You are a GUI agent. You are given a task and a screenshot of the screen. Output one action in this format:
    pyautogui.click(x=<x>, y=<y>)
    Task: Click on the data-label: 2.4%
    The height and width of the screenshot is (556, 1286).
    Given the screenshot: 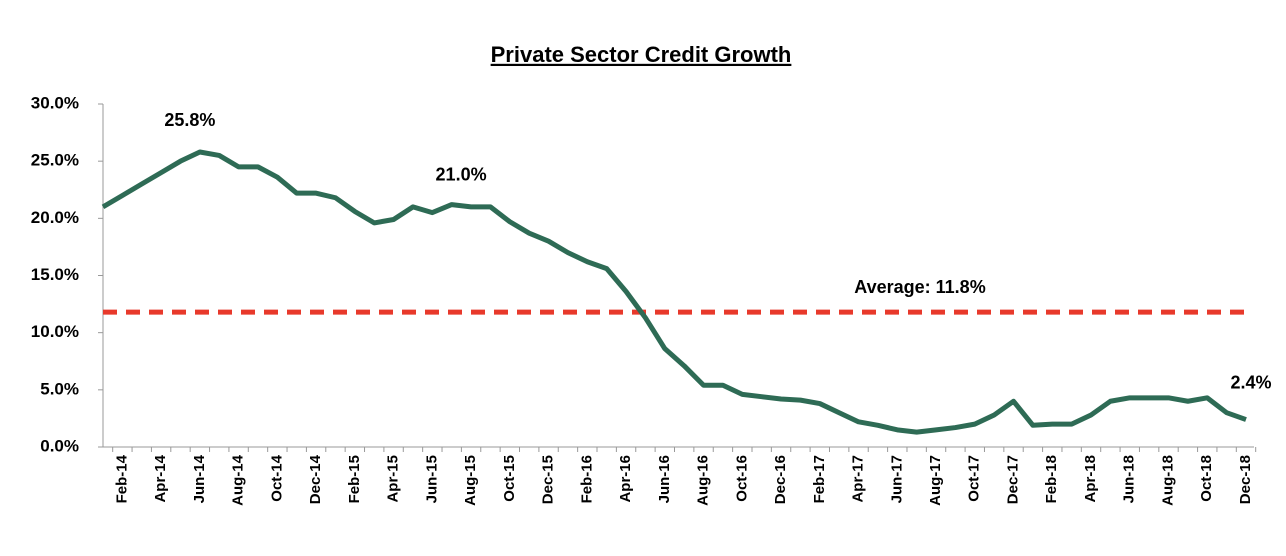 What is the action you would take?
    pyautogui.click(x=1250, y=382)
    